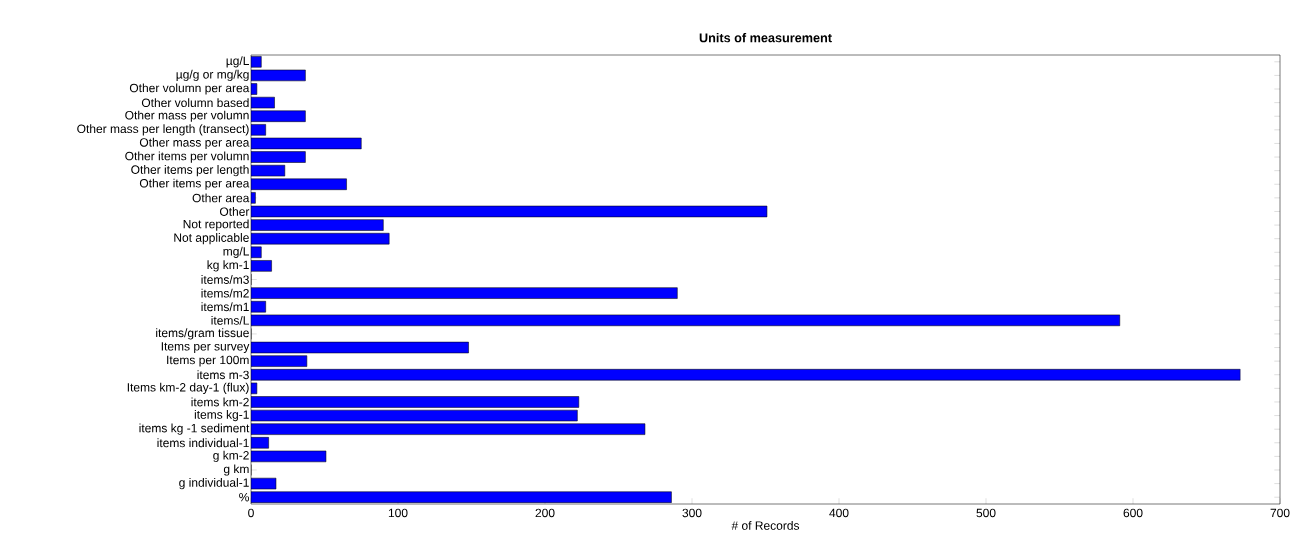 Image resolution: width=1296 pixels, height=557 pixels. Describe the element at coordinates (202, 334) in the screenshot. I see `y-tick-label: items/gram tissue` at that location.